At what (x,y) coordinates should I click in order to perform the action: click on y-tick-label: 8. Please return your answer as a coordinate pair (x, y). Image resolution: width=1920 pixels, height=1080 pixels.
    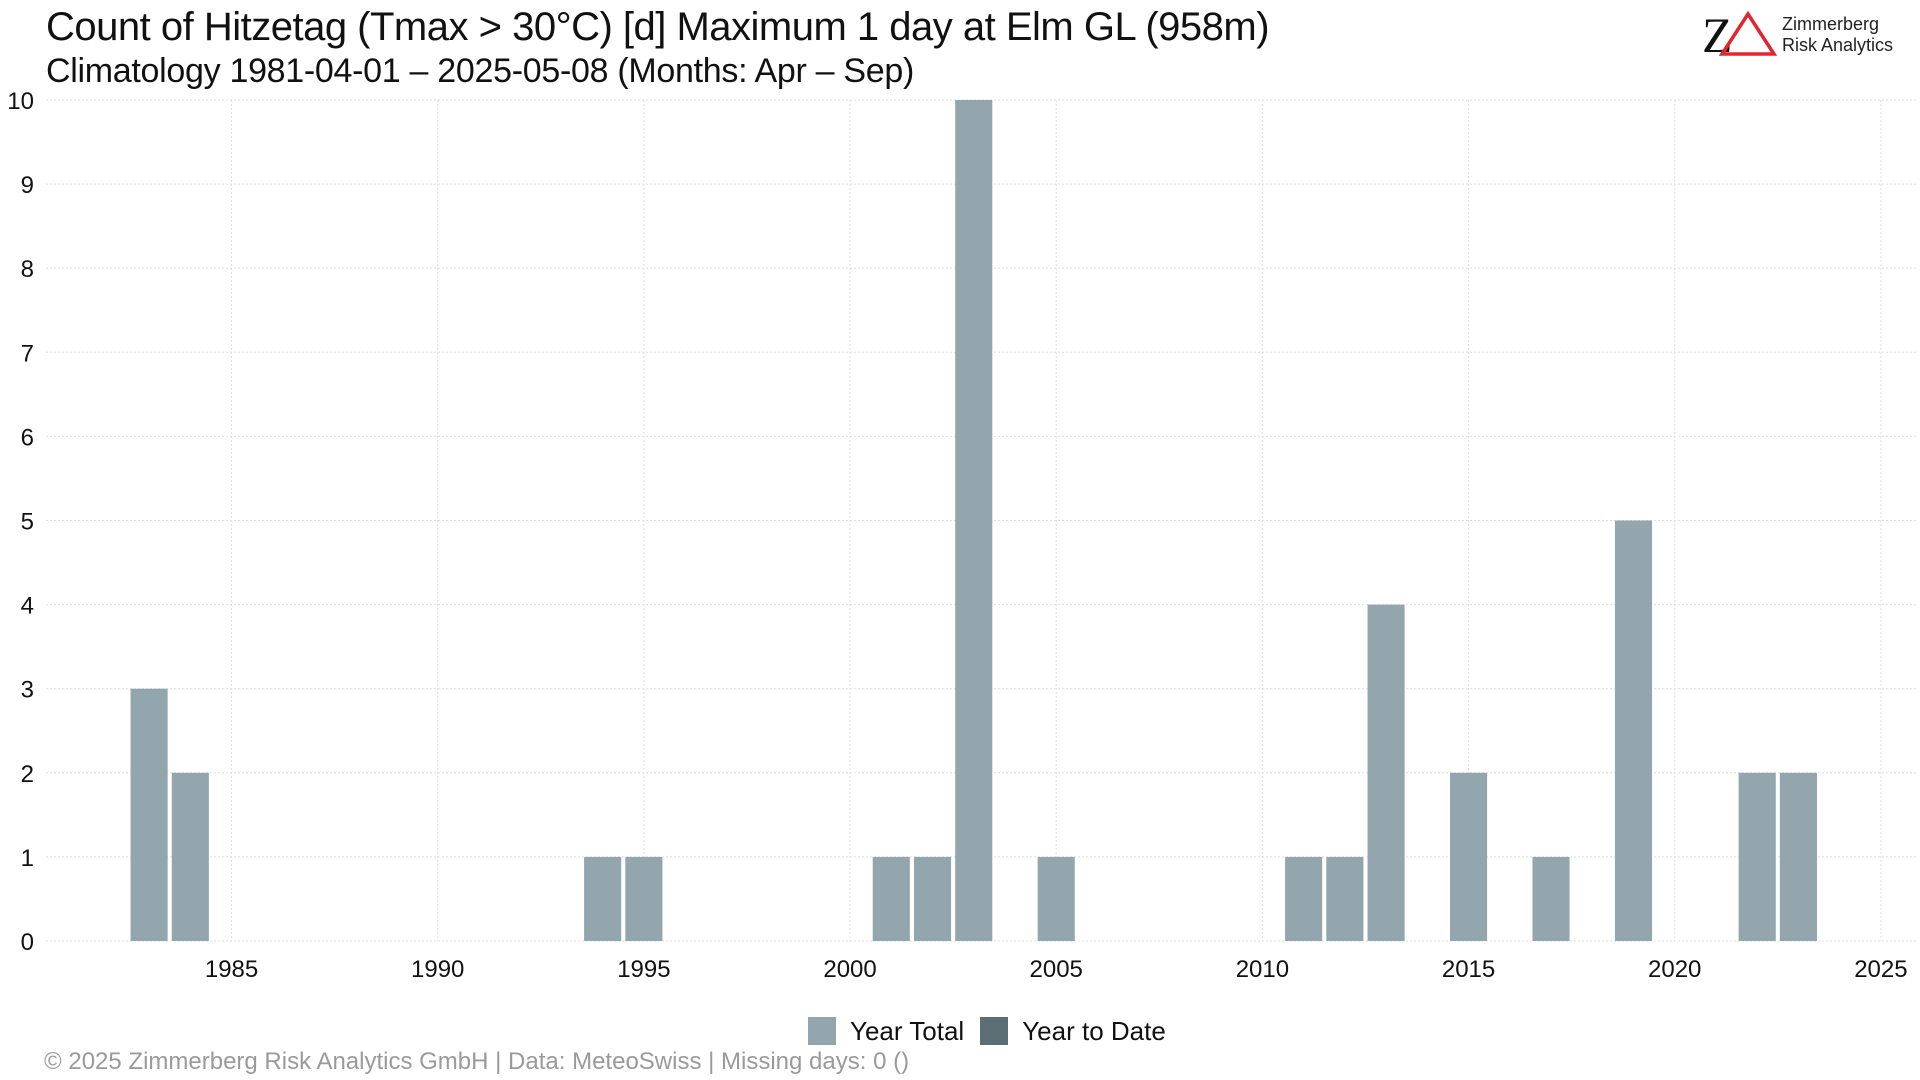
    Looking at the image, I should click on (27, 269).